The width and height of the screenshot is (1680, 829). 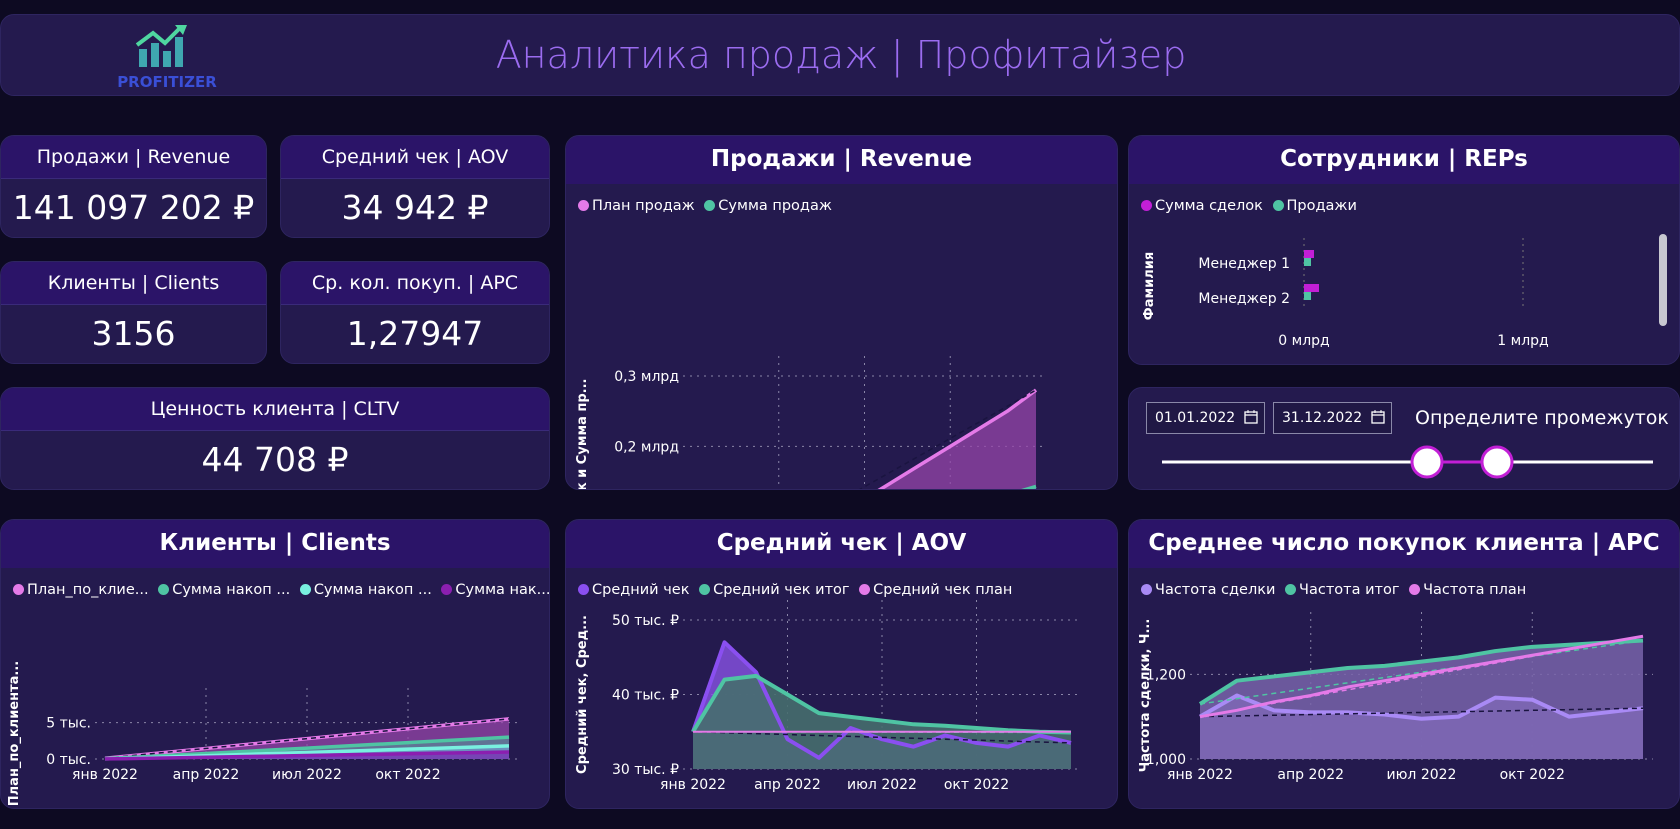 I want to click on legend-item: План продаж, so click(x=636, y=206).